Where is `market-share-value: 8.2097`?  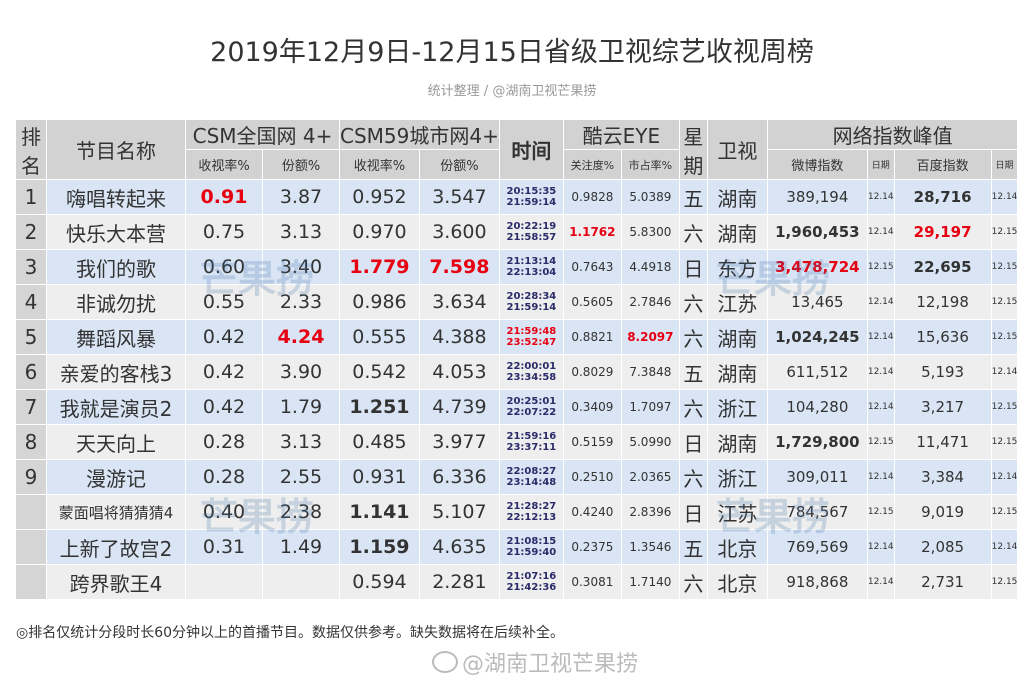
market-share-value: 8.2097 is located at coordinates (650, 337).